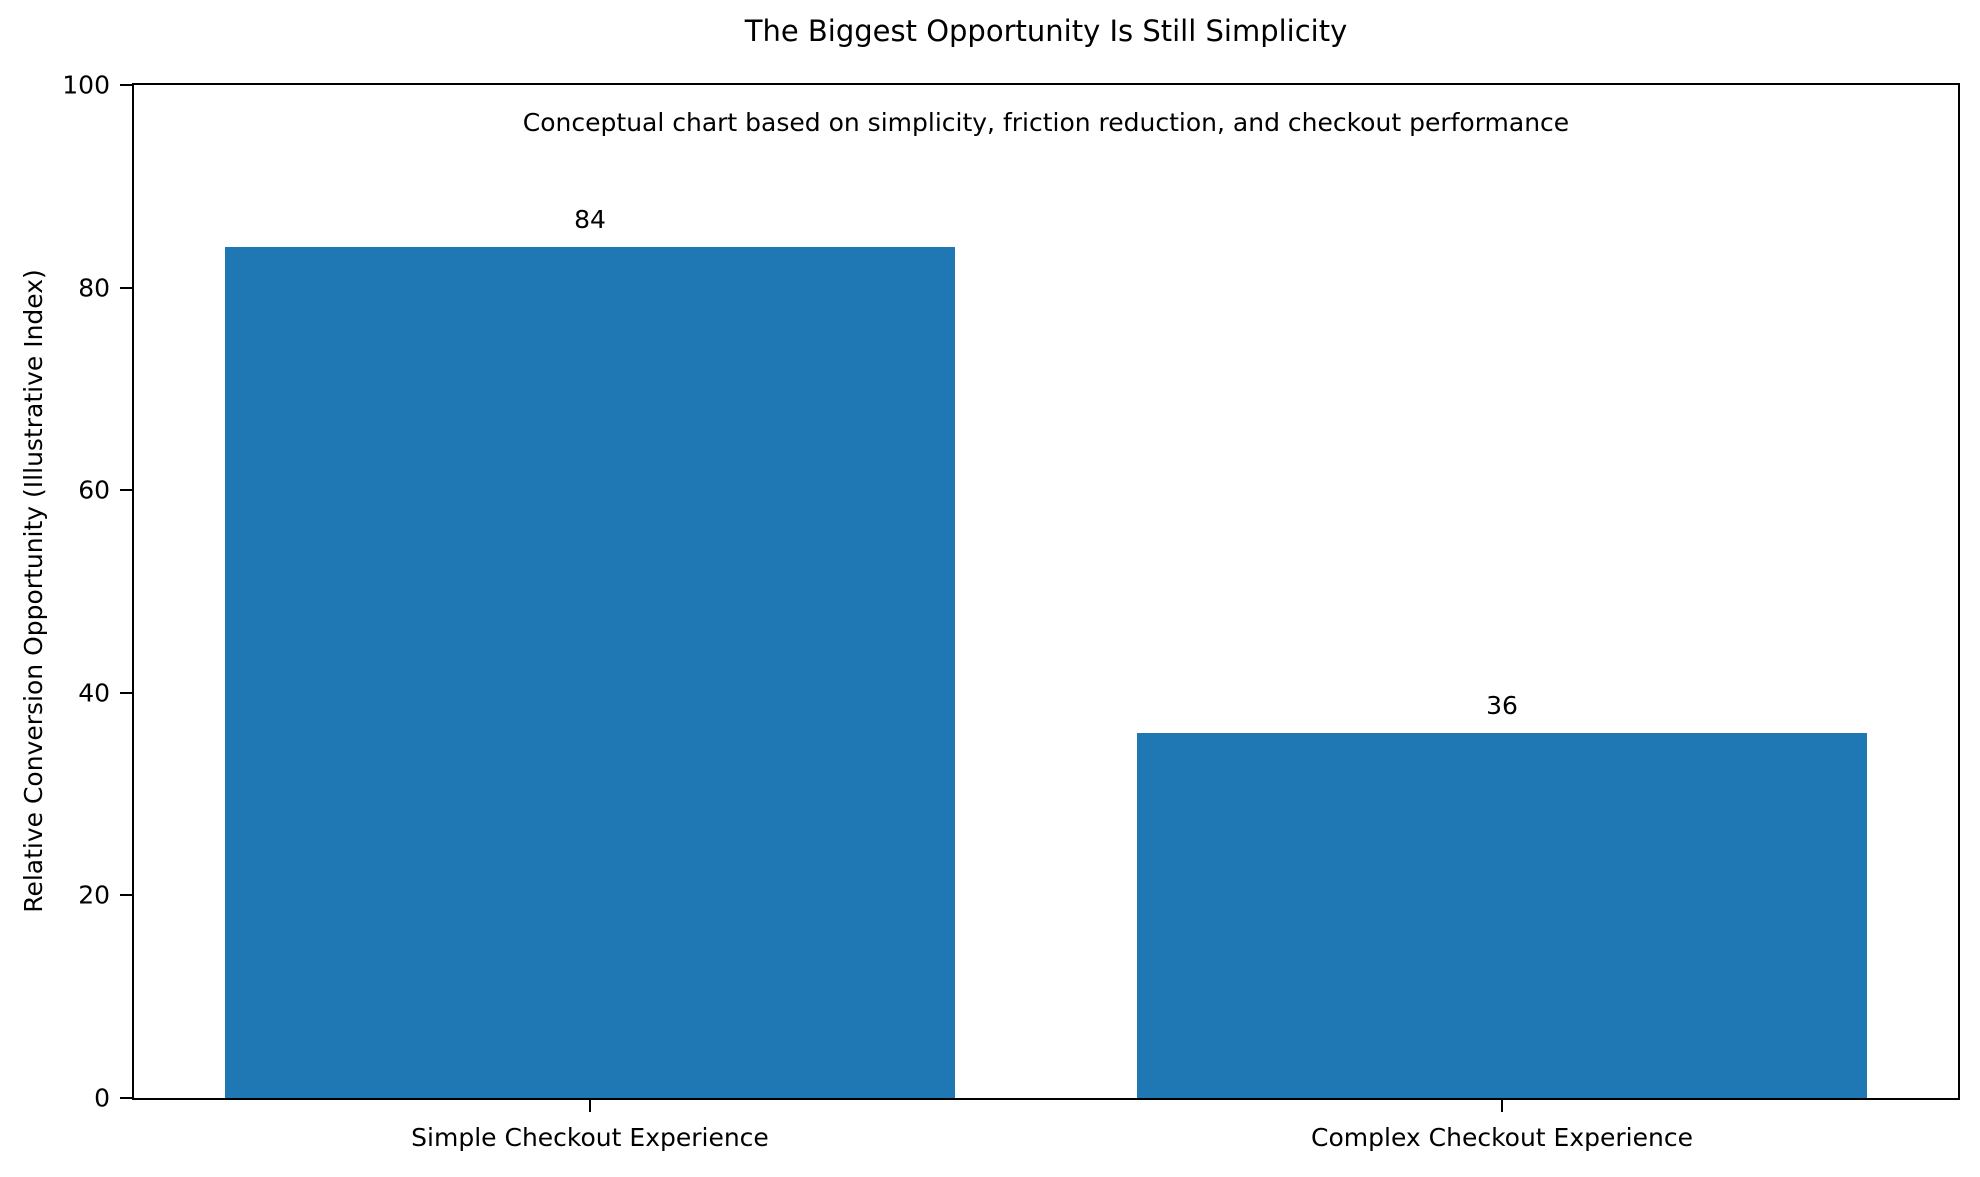  What do you see at coordinates (86, 85) in the screenshot?
I see `y-axis-tick-label: 100` at bounding box center [86, 85].